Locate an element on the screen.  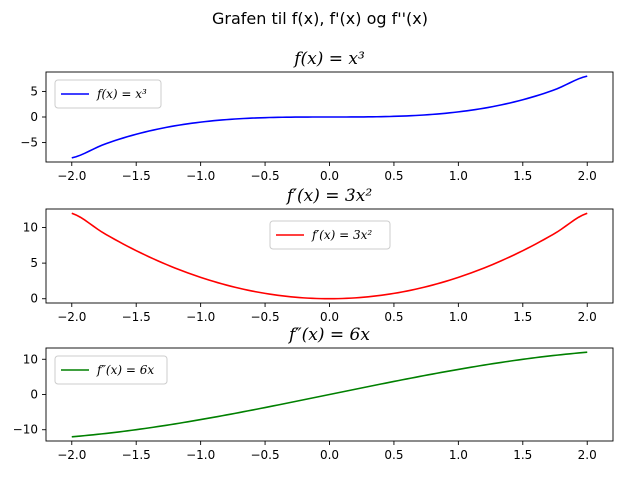
legend-1: f(x) = x³ is located at coordinates (108, 94).